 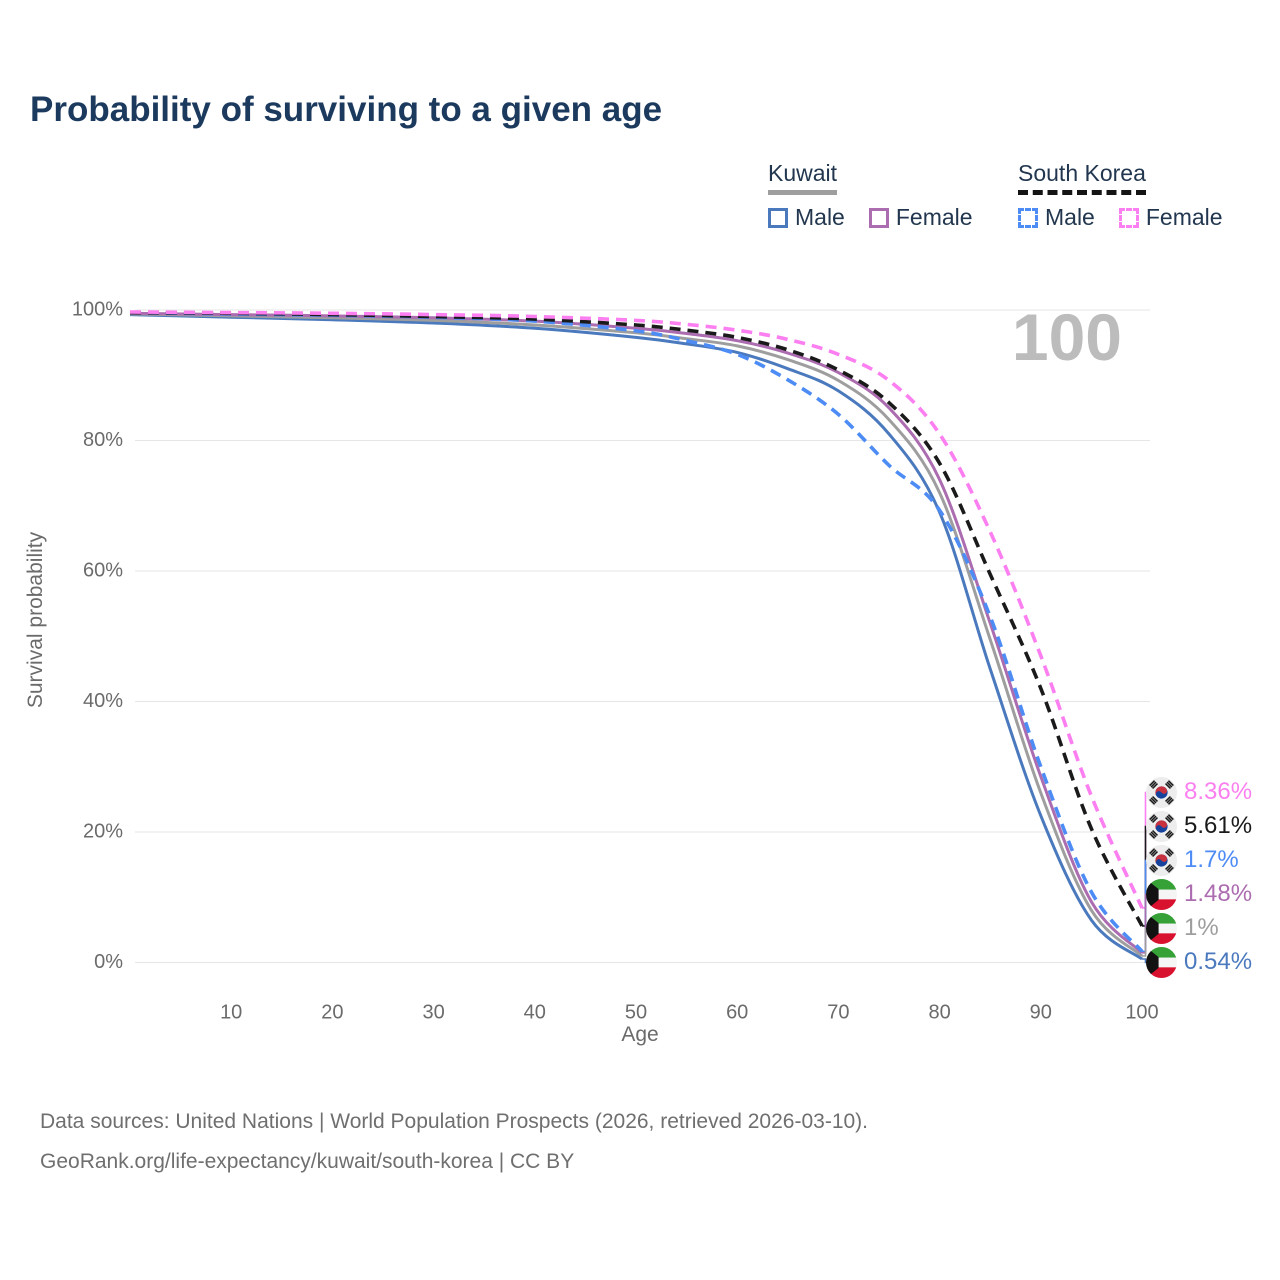 What do you see at coordinates (778, 217) in the screenshot?
I see `kuwait-male-line-swatch-icon` at bounding box center [778, 217].